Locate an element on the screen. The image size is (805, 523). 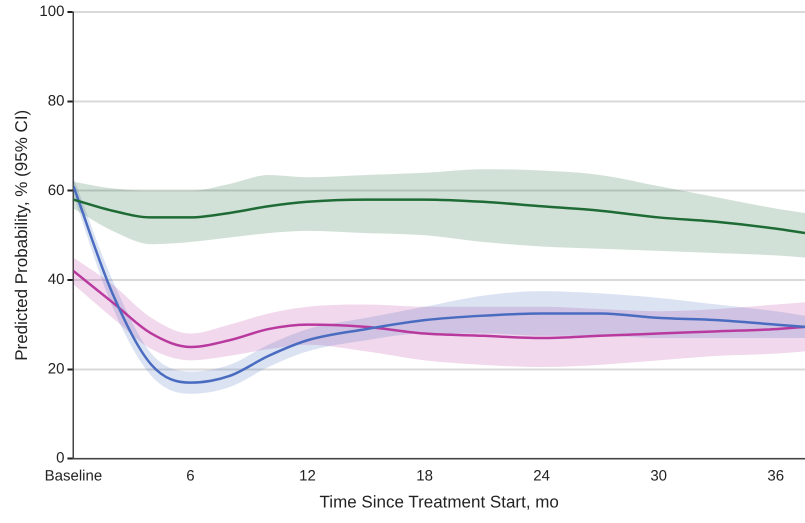
y-axis-title: Predicted Probability, % (95% CI) is located at coordinates (21, 235).